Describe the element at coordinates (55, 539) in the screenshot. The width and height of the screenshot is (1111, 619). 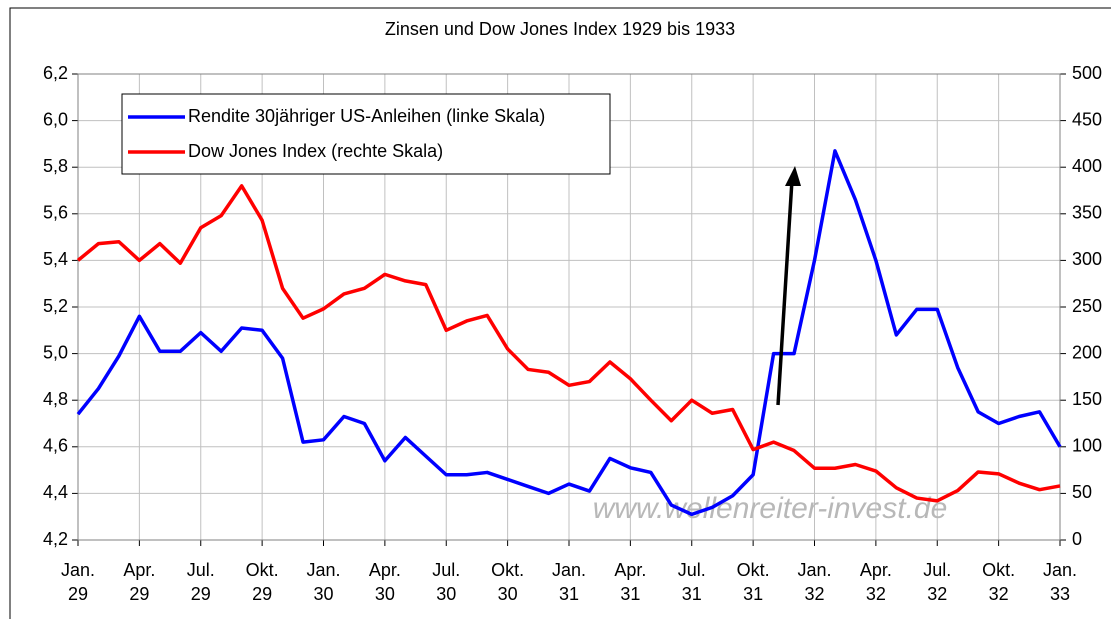
I see `y-tick-label: 4,2` at that location.